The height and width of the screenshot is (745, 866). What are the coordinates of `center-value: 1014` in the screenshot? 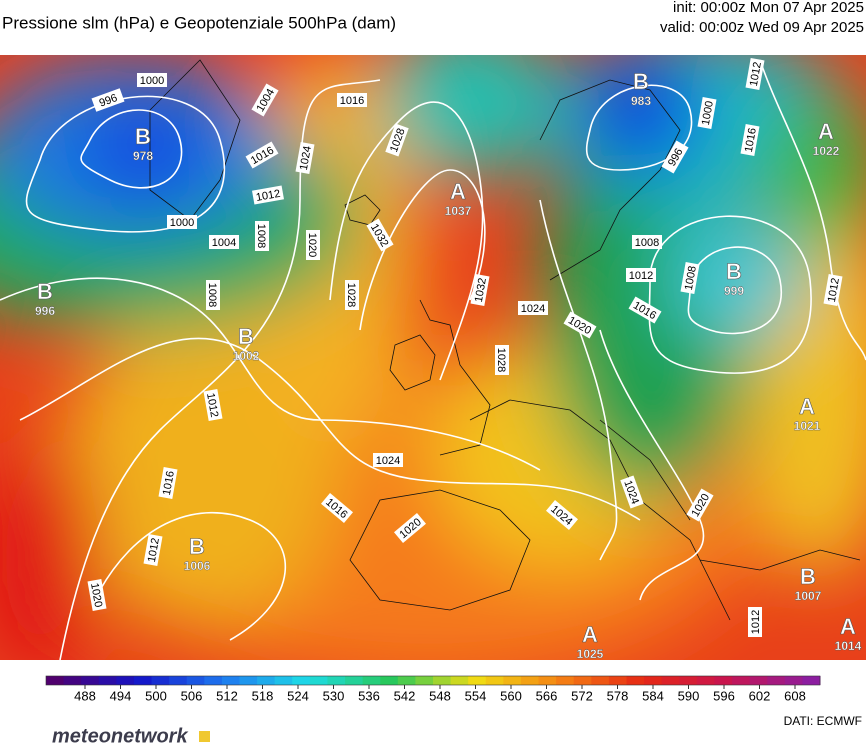 It's located at (848, 646).